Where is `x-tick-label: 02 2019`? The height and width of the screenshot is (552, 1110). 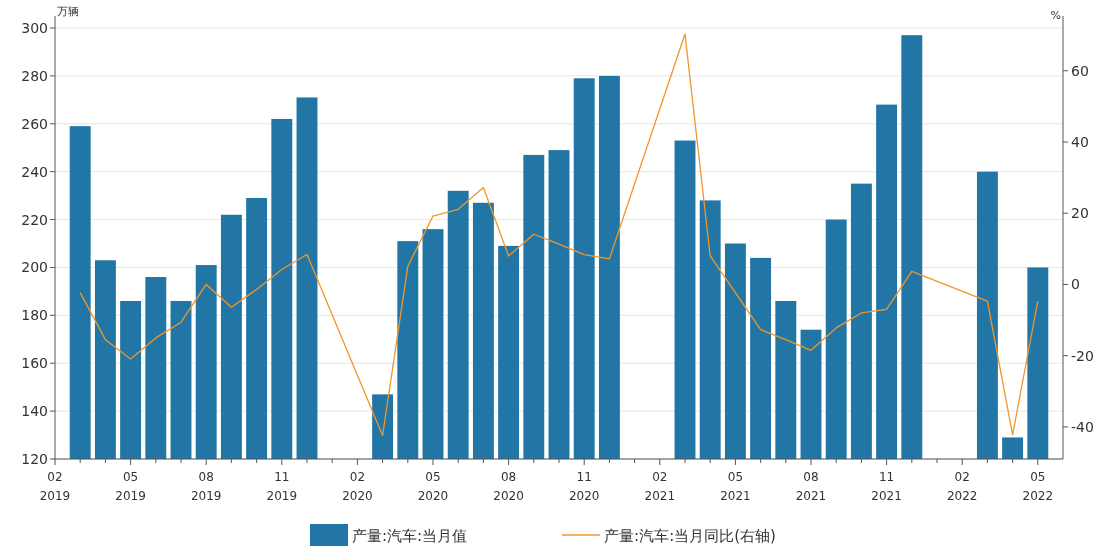 x-tick-label: 02 2019 is located at coordinates (55, 486).